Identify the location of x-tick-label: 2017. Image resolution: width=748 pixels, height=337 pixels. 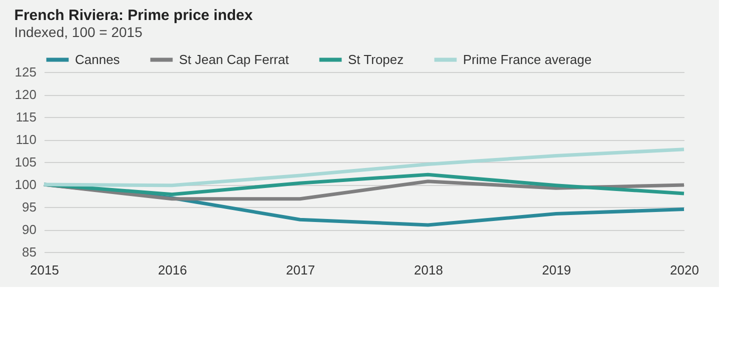
(300, 270).